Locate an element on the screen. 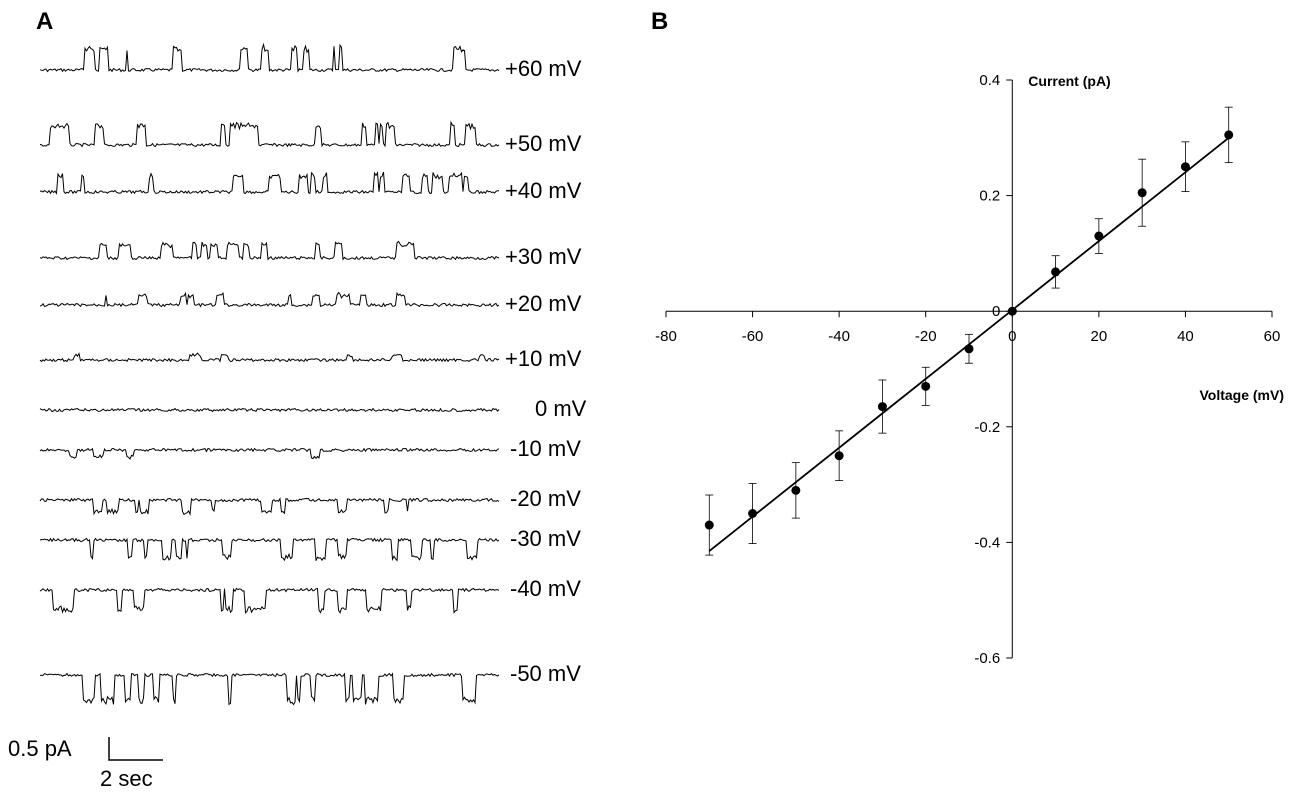 Image resolution: width=1292 pixels, height=794 pixels. panel-a-letter: A is located at coordinates (45, 21).